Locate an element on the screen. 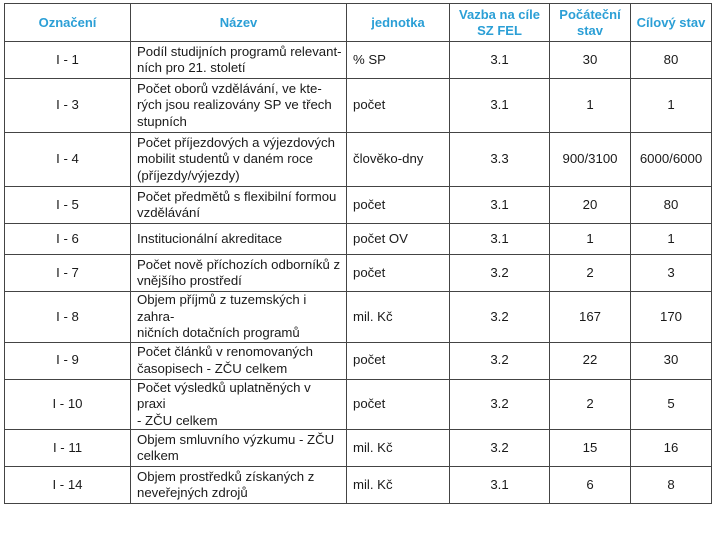  cell-cilovy: 5 is located at coordinates (671, 404).